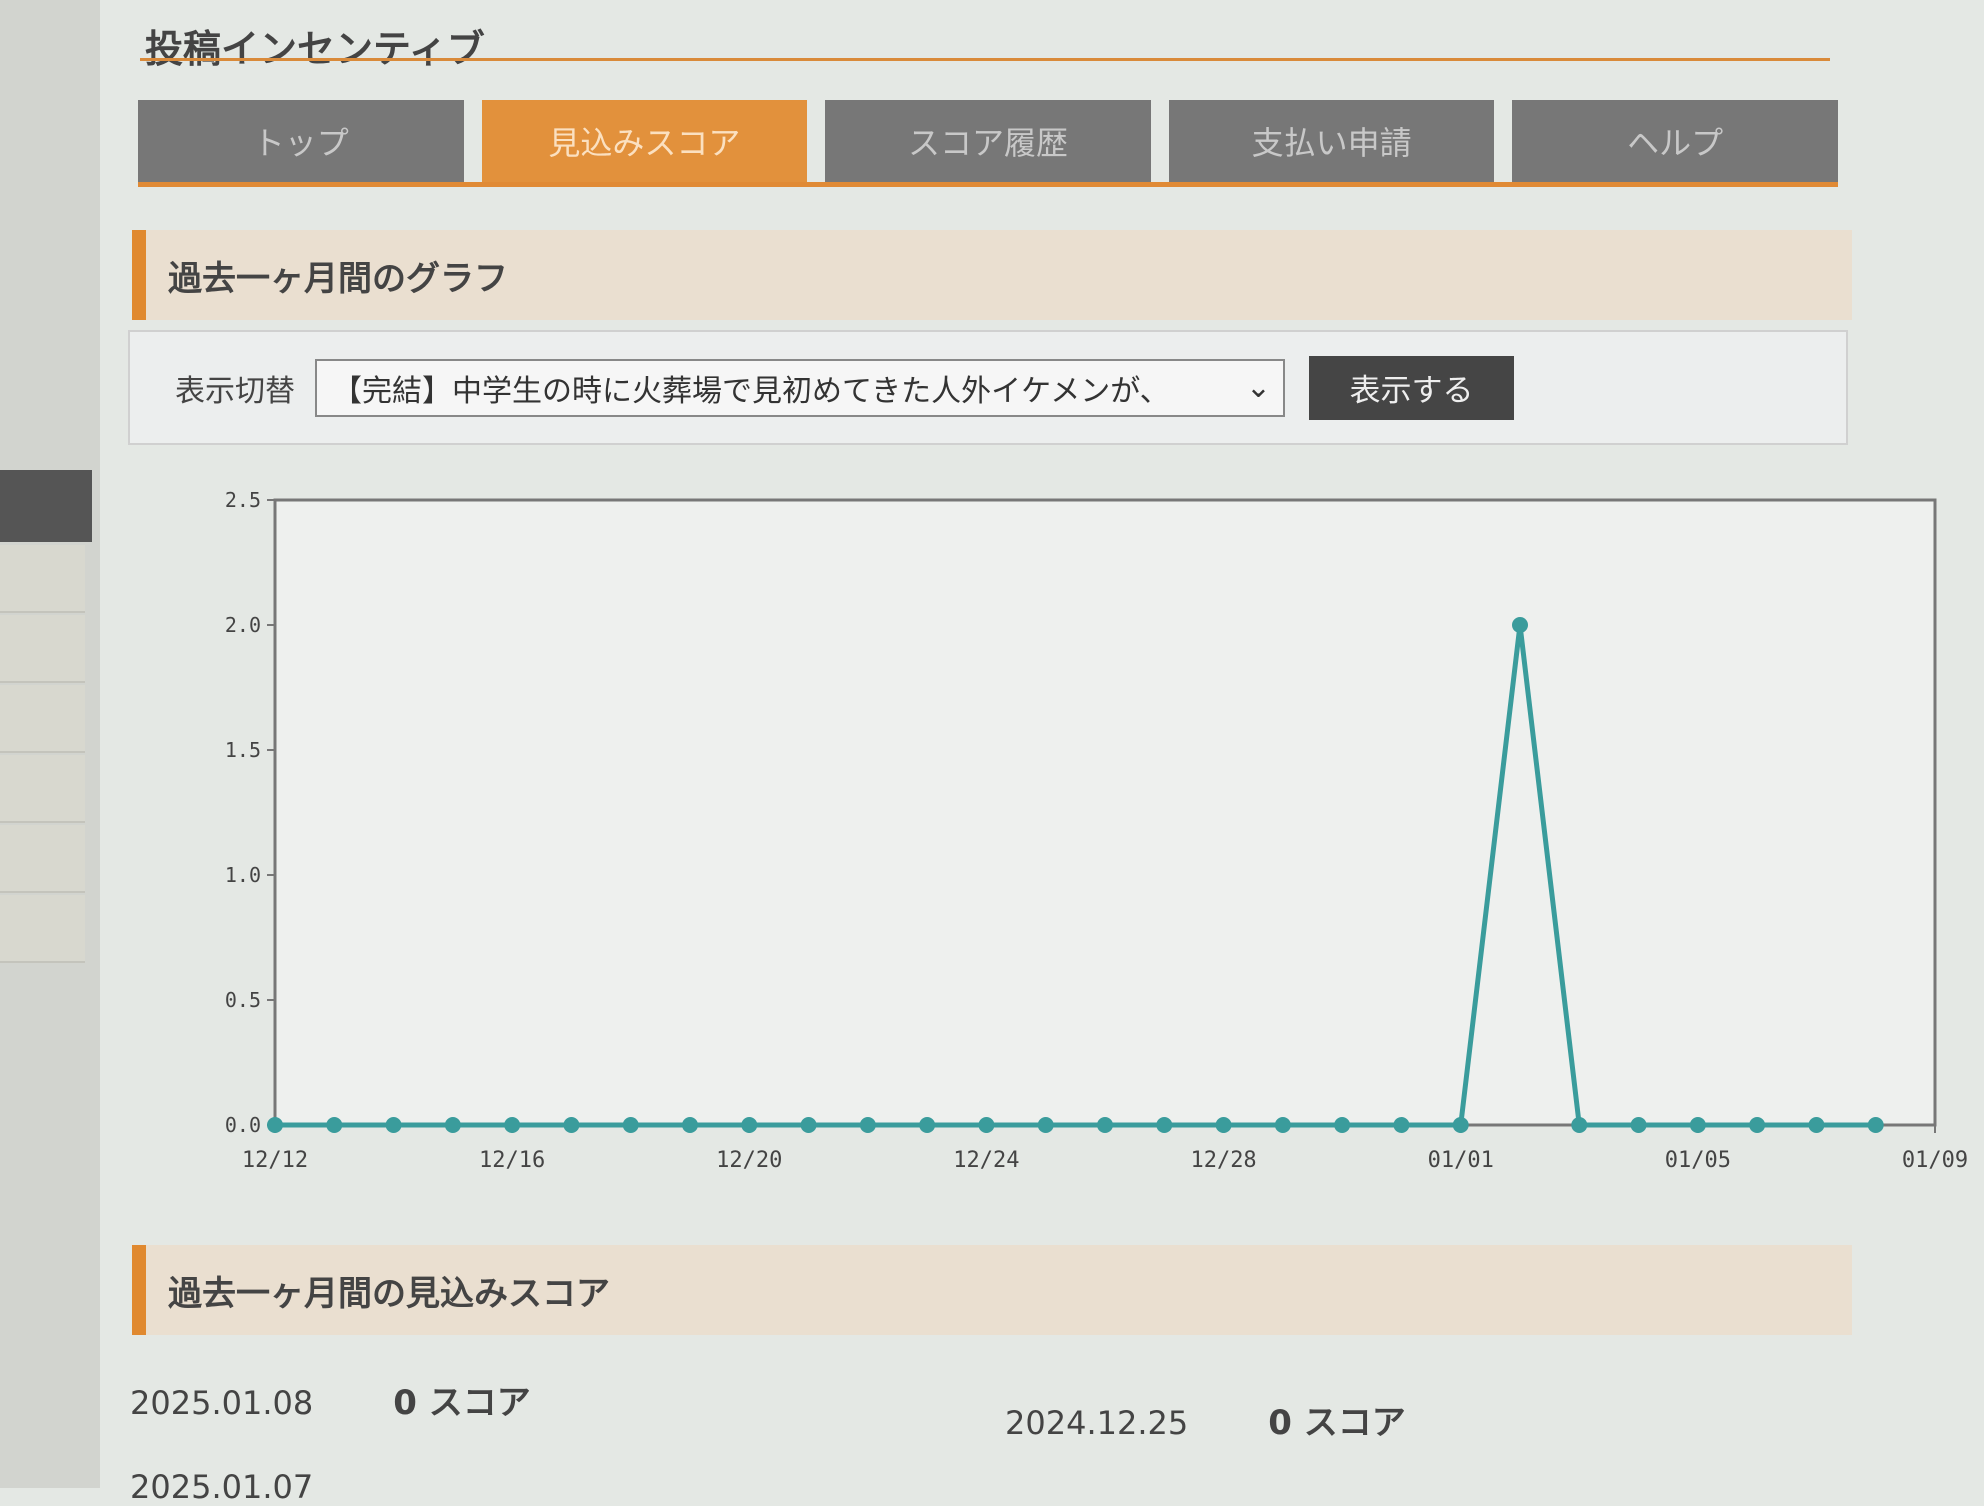 This screenshot has width=1984, height=1506. I want to click on x-tick-label: 01/05, so click(1698, 1160).